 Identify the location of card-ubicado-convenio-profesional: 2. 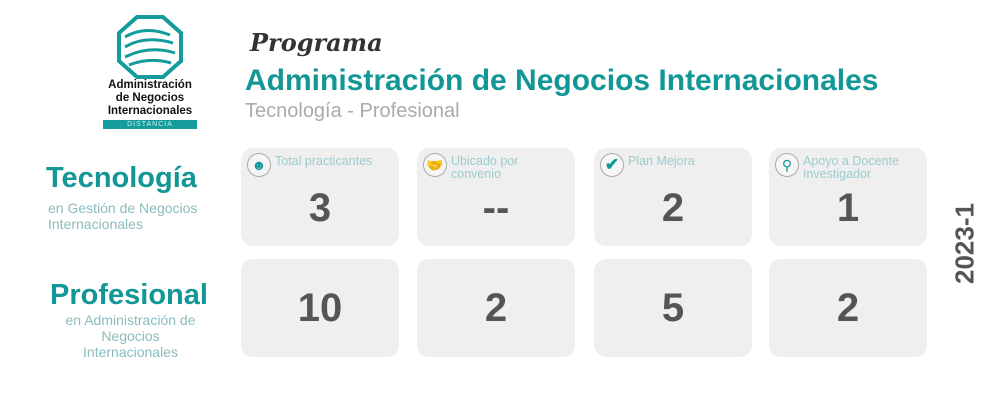
(496, 308).